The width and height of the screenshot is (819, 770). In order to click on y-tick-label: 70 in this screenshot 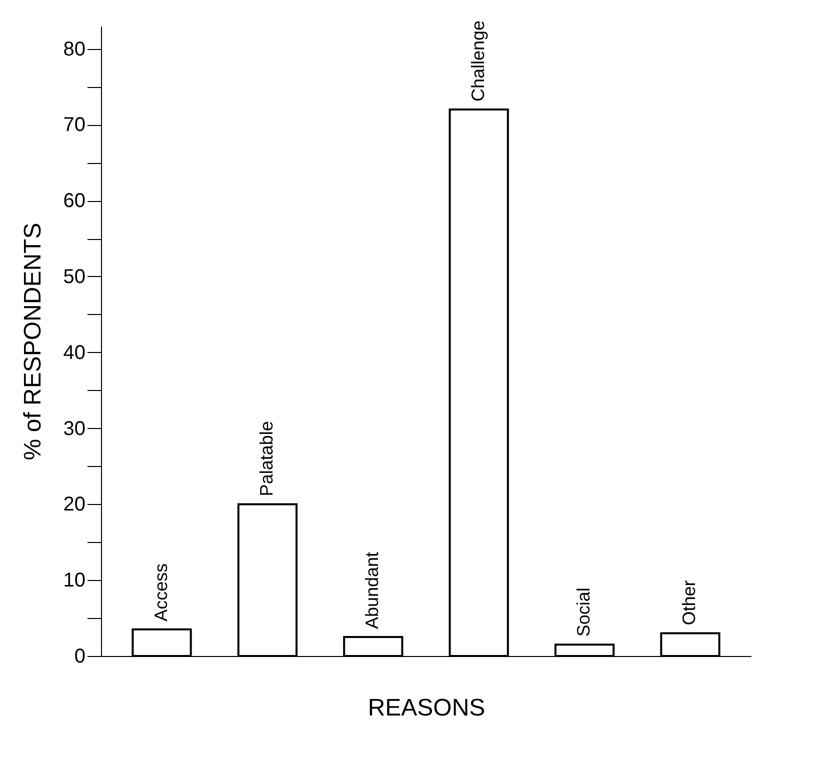, I will do `click(74, 125)`.